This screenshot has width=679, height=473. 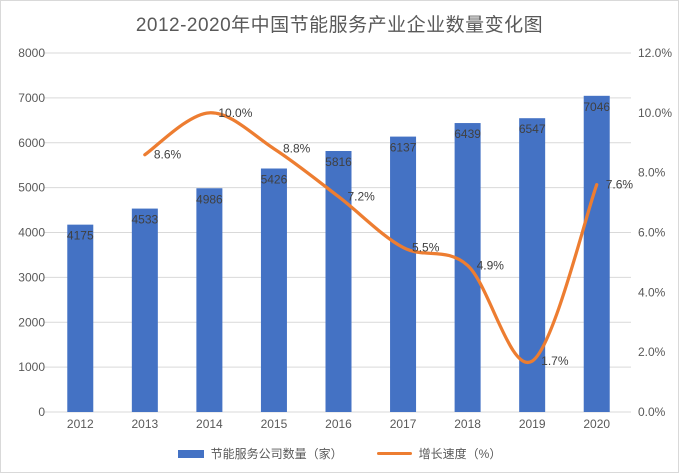 I want to click on y-right-tick-label: 12.0%, so click(x=655, y=53).